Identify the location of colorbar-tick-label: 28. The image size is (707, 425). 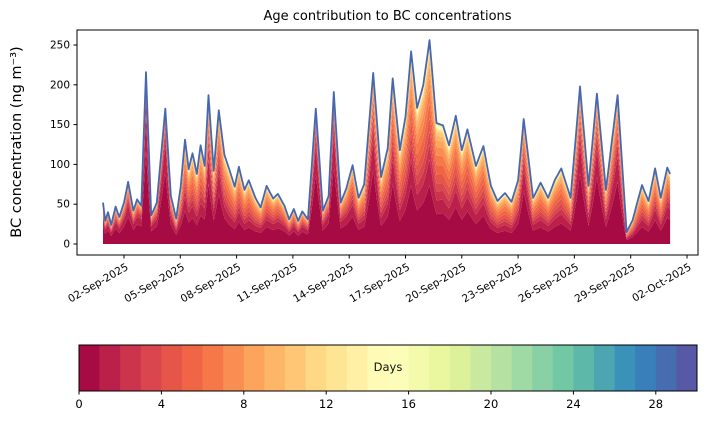
(655, 404).